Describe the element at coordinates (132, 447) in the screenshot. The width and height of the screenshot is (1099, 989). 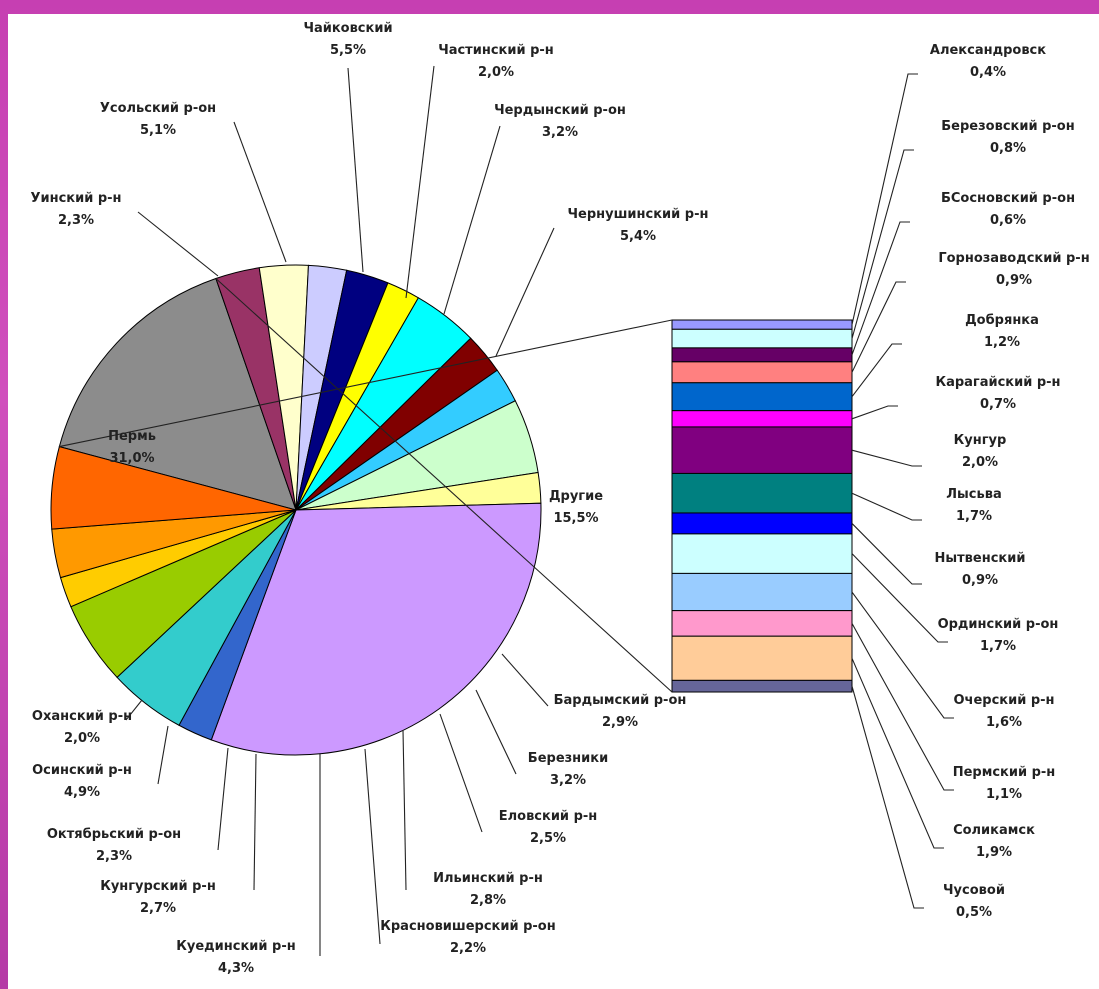
I see `pie-slice-label: Пермь 31,0%` at that location.